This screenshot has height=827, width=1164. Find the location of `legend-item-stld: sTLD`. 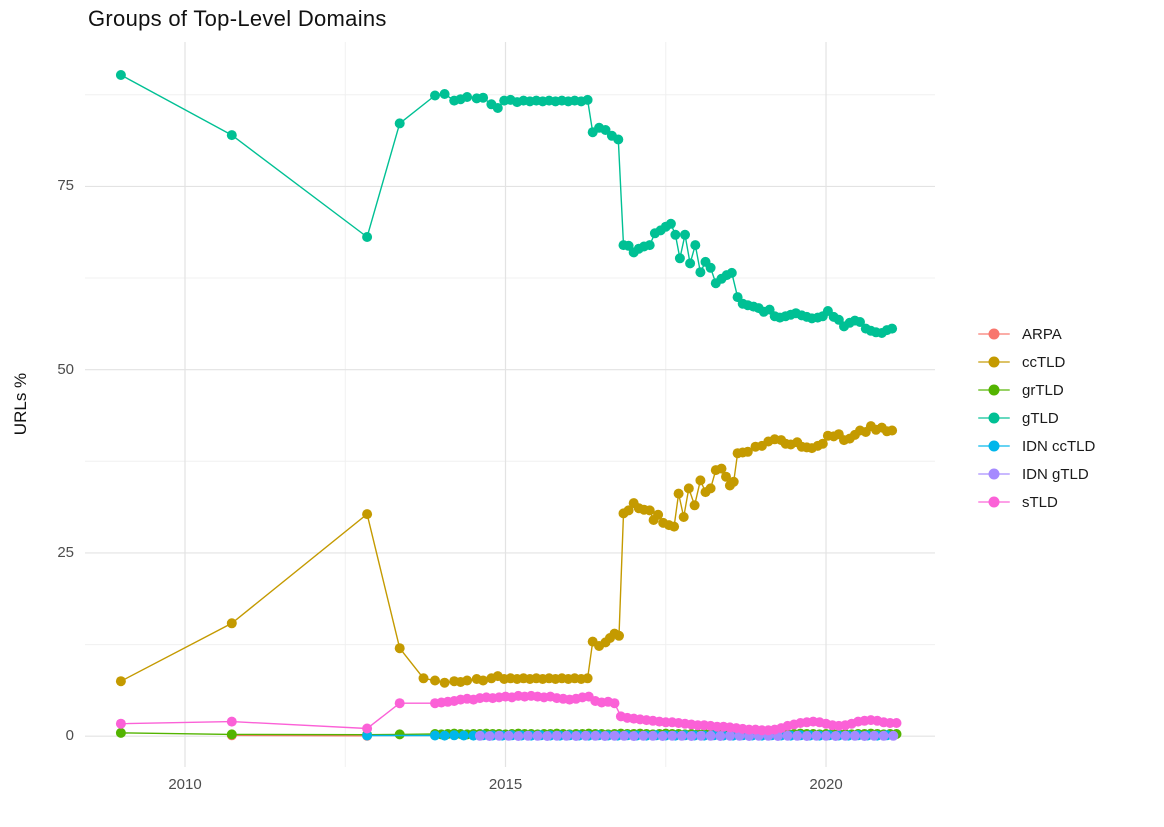

legend-item-stld: sTLD is located at coordinates (1036, 502).